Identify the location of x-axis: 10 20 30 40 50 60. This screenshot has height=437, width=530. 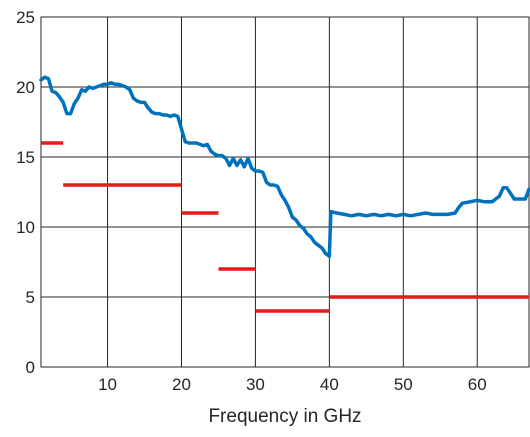
(292, 384).